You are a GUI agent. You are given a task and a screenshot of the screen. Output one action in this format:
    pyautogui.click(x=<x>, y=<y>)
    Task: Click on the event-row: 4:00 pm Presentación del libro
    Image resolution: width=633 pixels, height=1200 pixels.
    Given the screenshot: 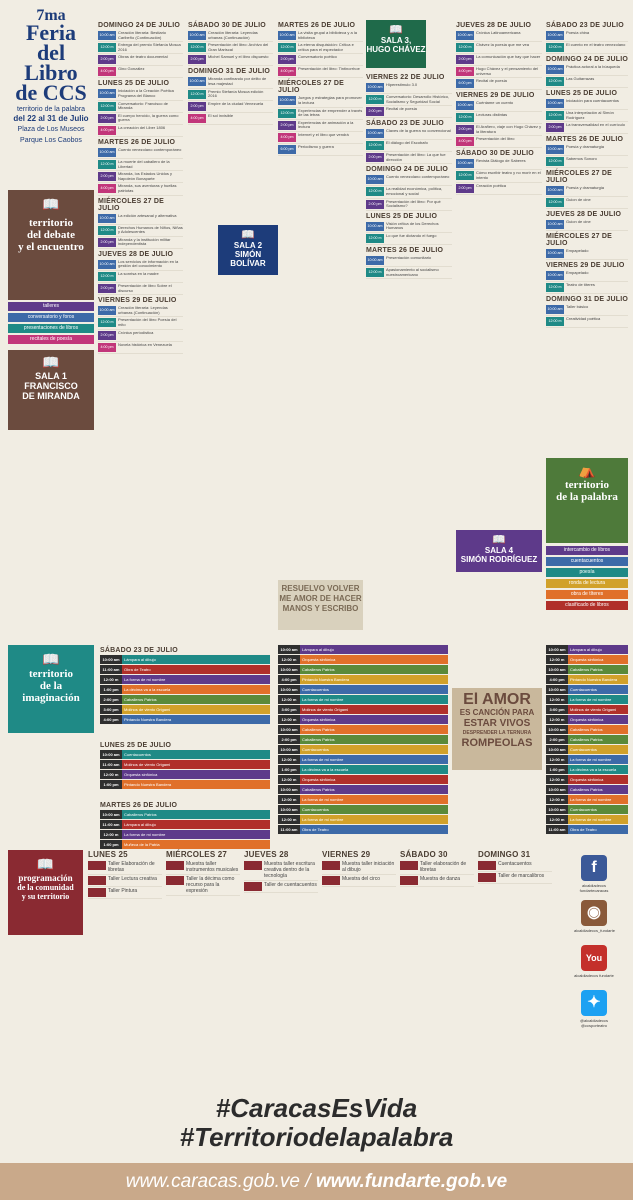 What is the action you would take?
    pyautogui.click(x=499, y=142)
    